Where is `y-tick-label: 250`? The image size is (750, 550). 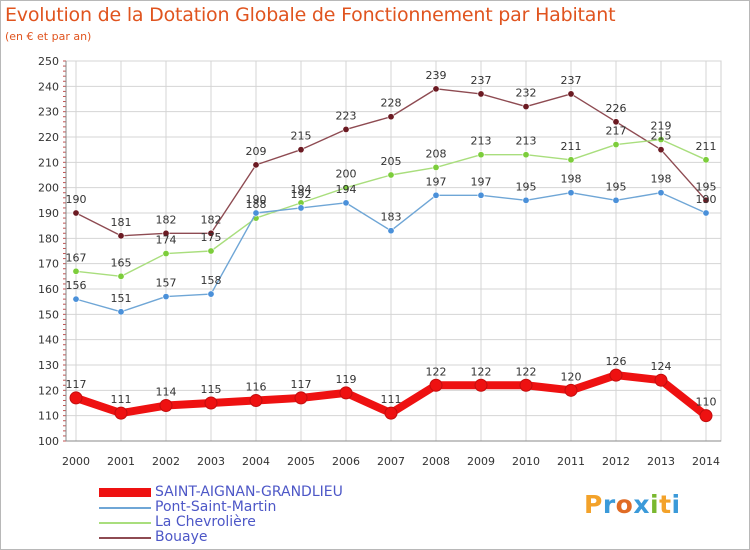
y-tick-label: 250 is located at coordinates (48, 61).